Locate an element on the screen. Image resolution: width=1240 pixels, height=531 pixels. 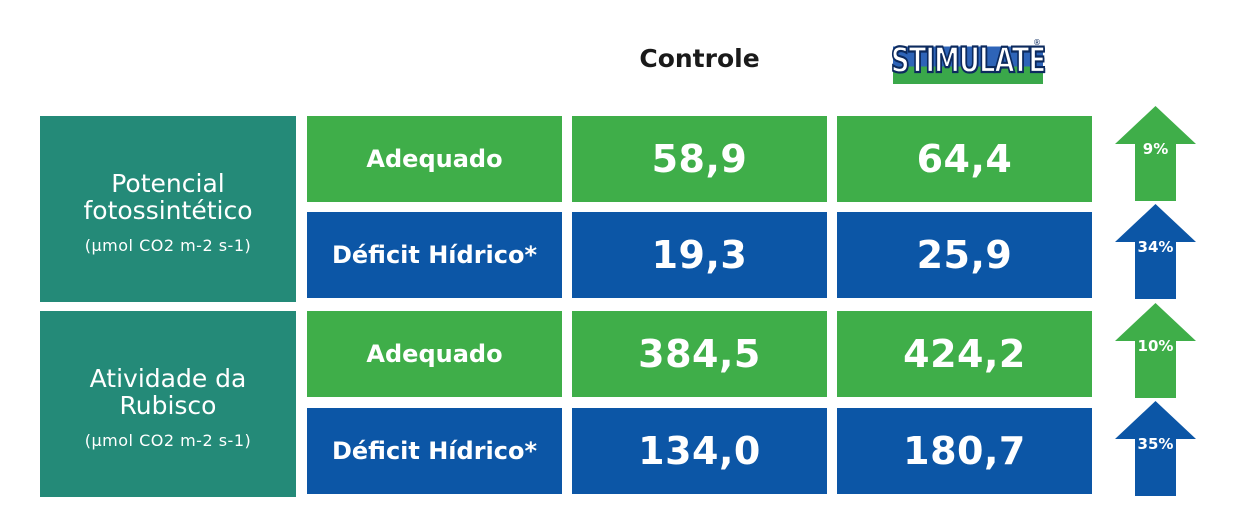
stimulate-value: 25,9 is located at coordinates (964, 255).